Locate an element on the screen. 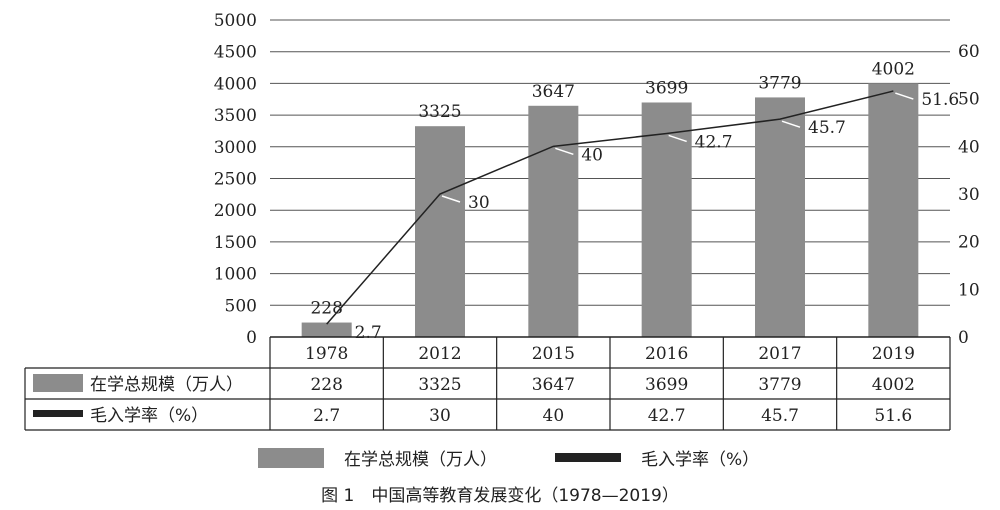 The image size is (1000, 510). left-tick-label: 3000 is located at coordinates (235, 148).